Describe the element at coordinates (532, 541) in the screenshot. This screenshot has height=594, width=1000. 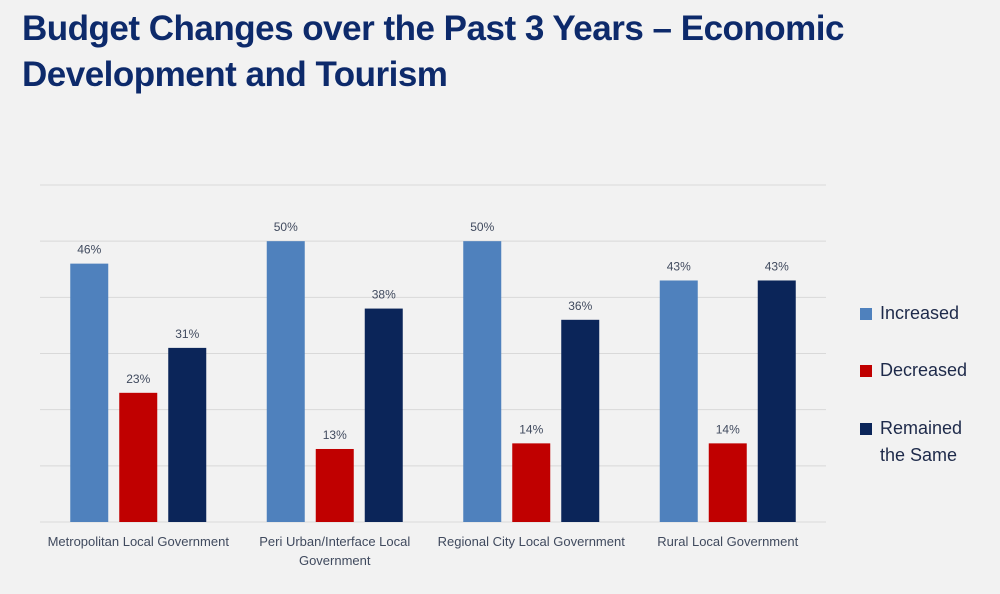
I see `category-label: Regional City Local Government` at that location.